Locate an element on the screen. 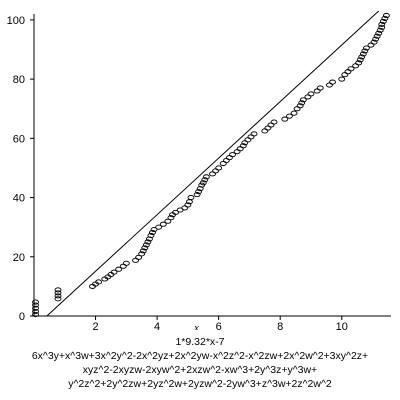 The image size is (400, 400). y-tick-label: 20 is located at coordinates (19, 258).